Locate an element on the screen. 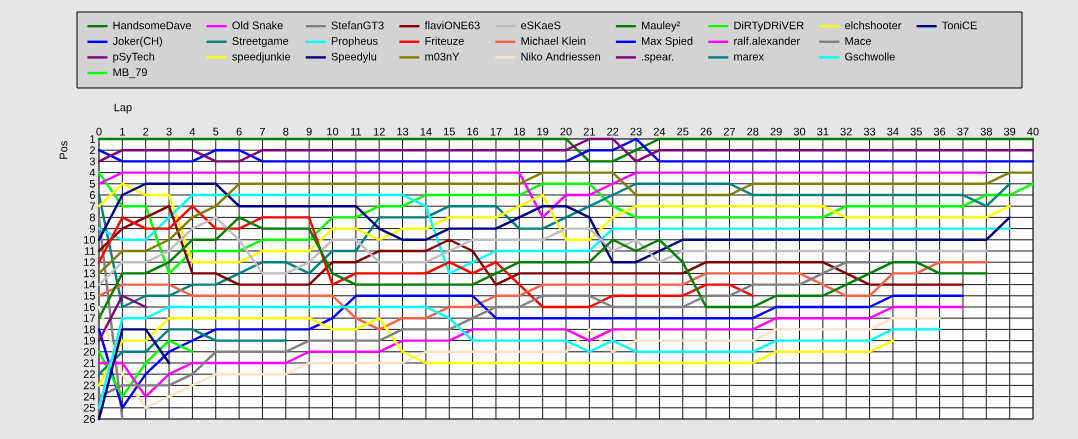 Image resolution: width=1078 pixels, height=439 pixels. legend-label: flaviONE63 is located at coordinates (452, 25).